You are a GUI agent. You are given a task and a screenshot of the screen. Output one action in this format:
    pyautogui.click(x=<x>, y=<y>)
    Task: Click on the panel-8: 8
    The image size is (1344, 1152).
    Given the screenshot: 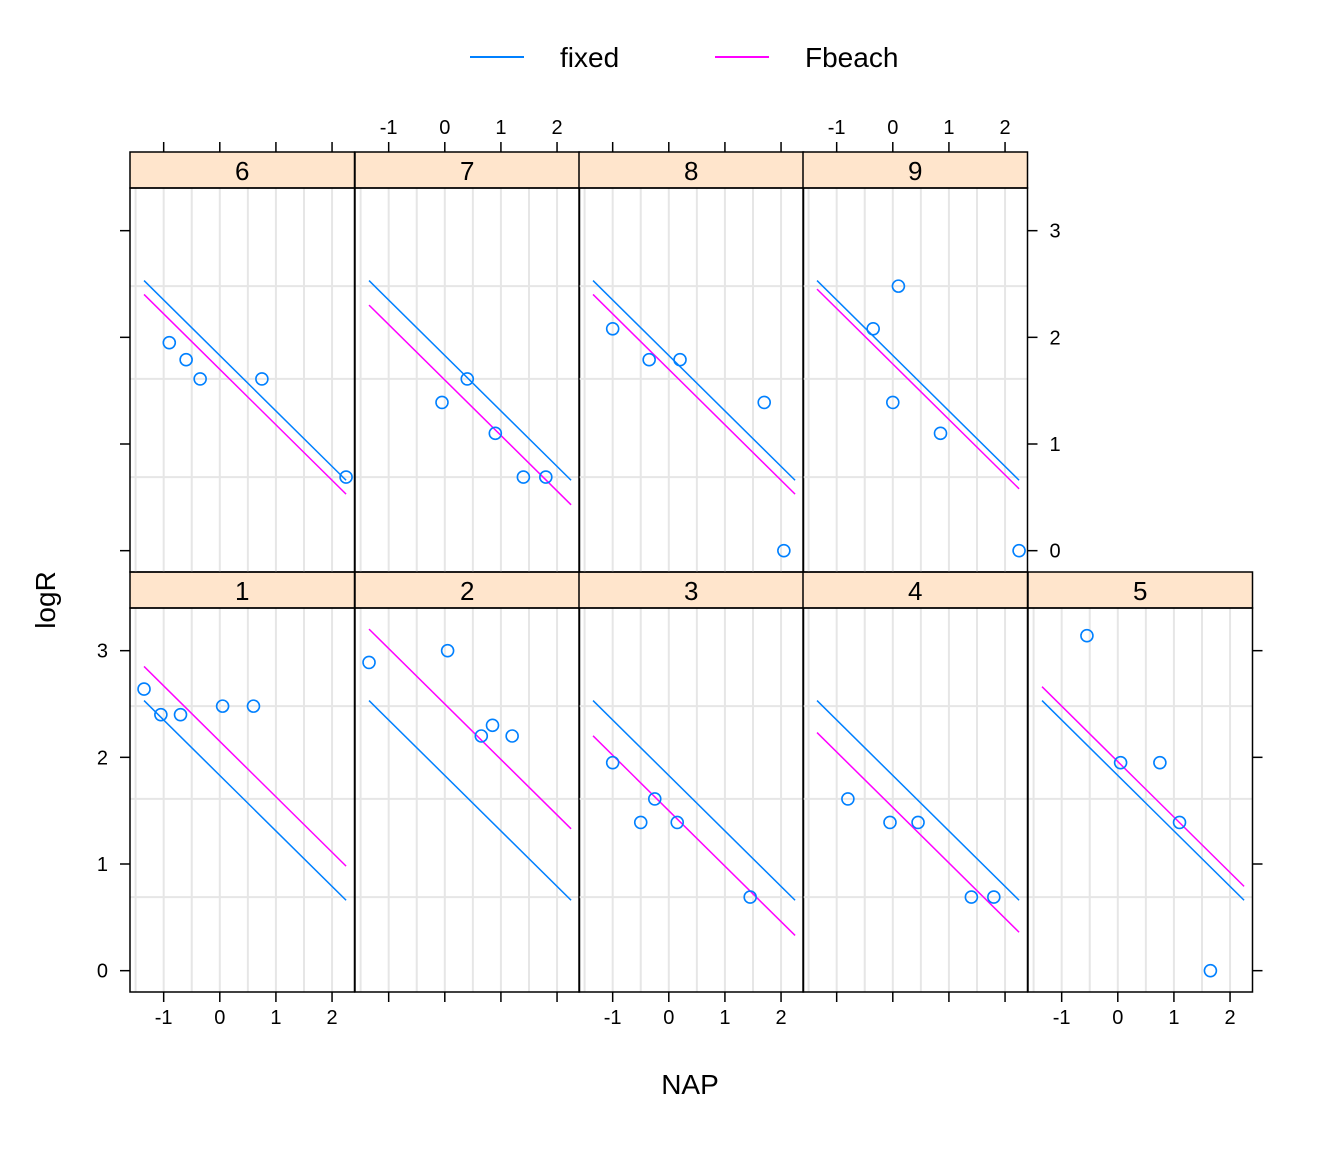 What is the action you would take?
    pyautogui.click(x=691, y=362)
    